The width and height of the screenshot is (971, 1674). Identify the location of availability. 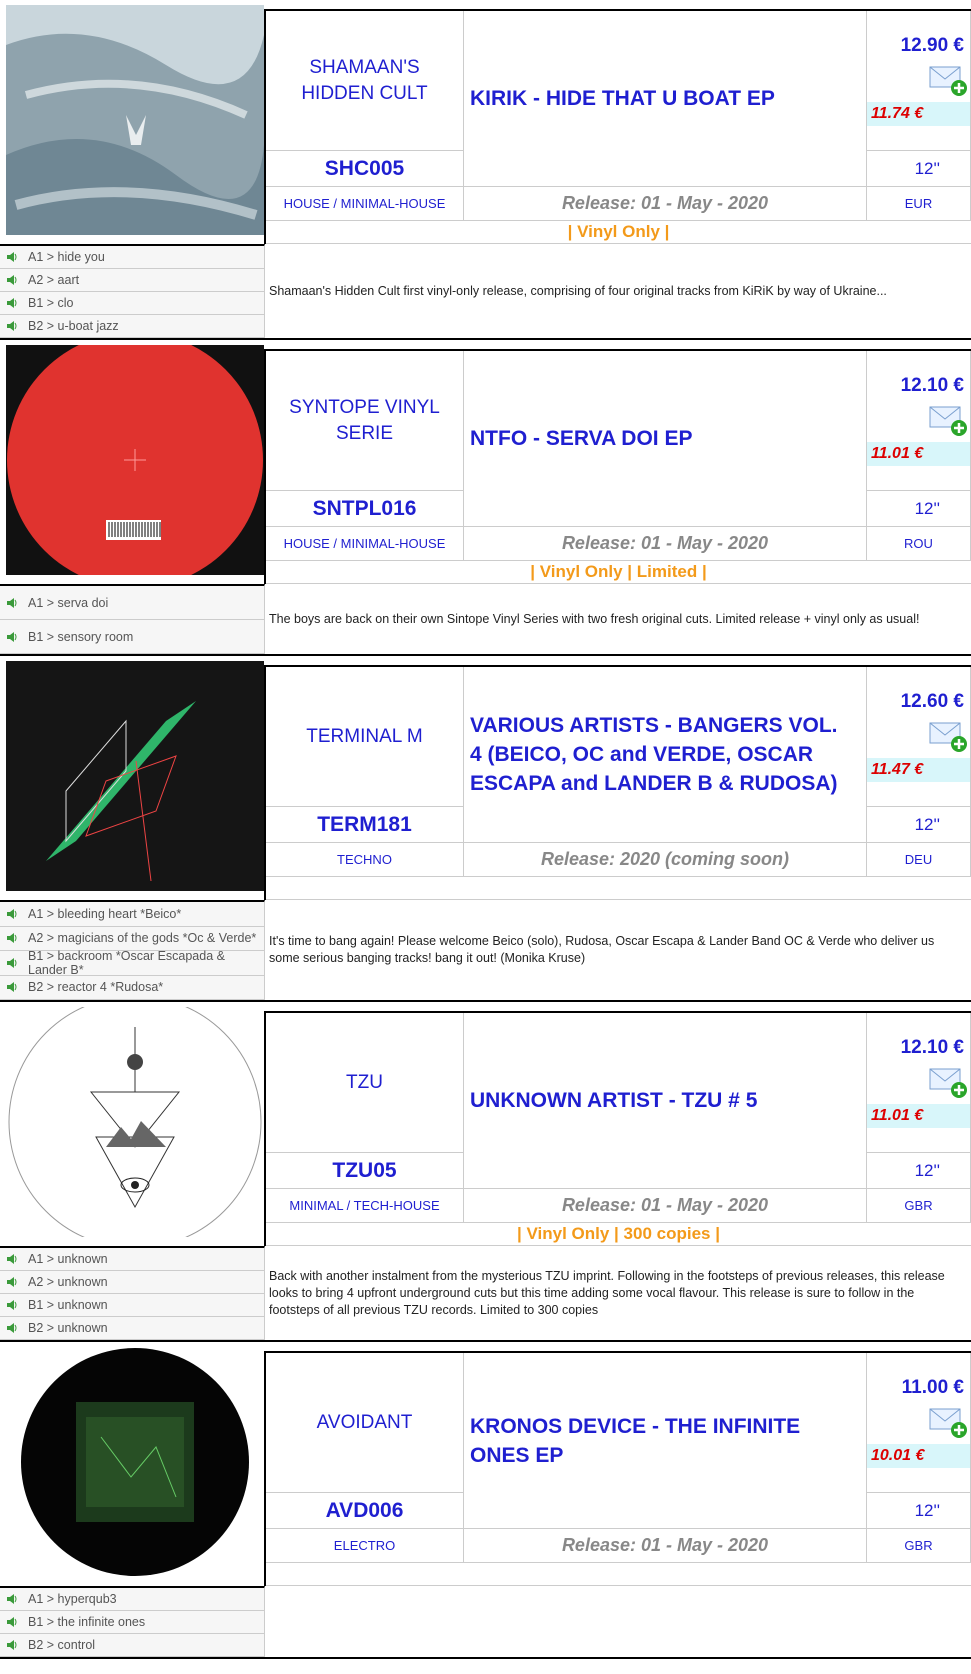
(618, 1574).